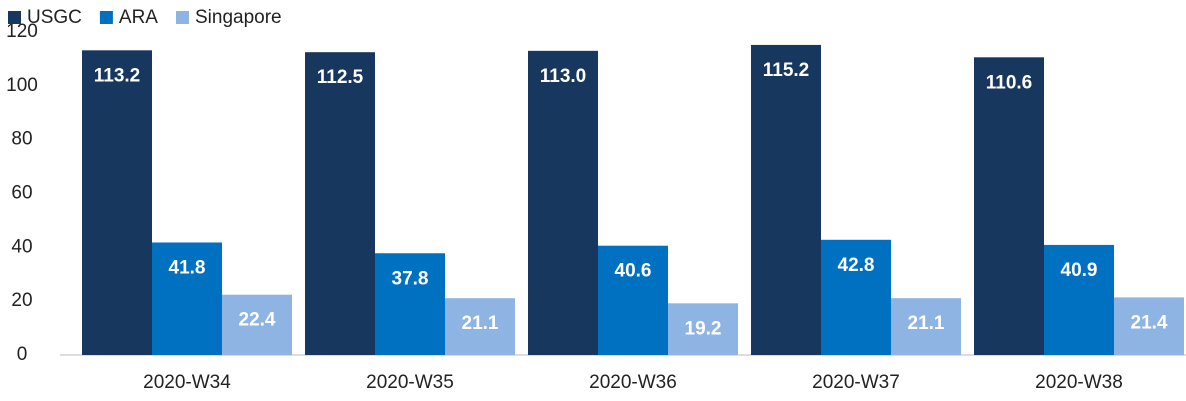 This screenshot has height=401, width=1186. Describe the element at coordinates (1009, 82) in the screenshot. I see `data-label: 110.6` at that location.